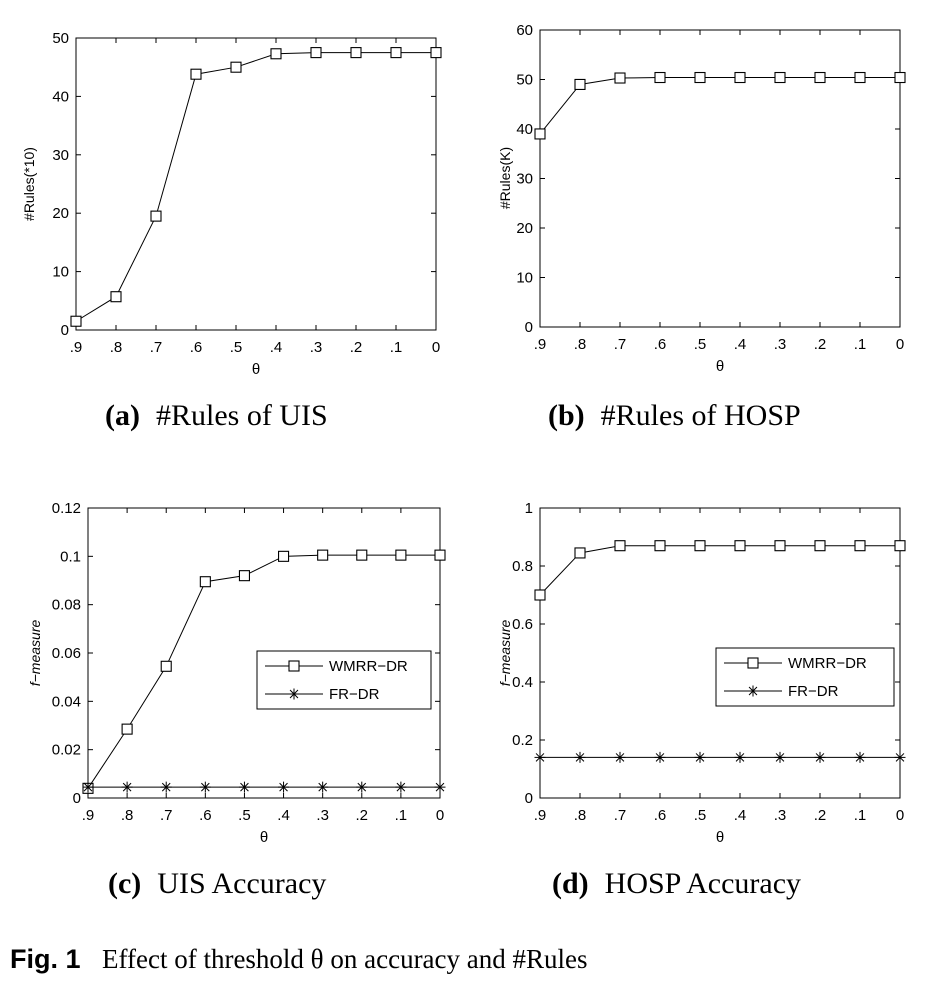 This screenshot has height=992, width=944. What do you see at coordinates (524, 80) in the screenshot?
I see `y-tick-label: 50` at bounding box center [524, 80].